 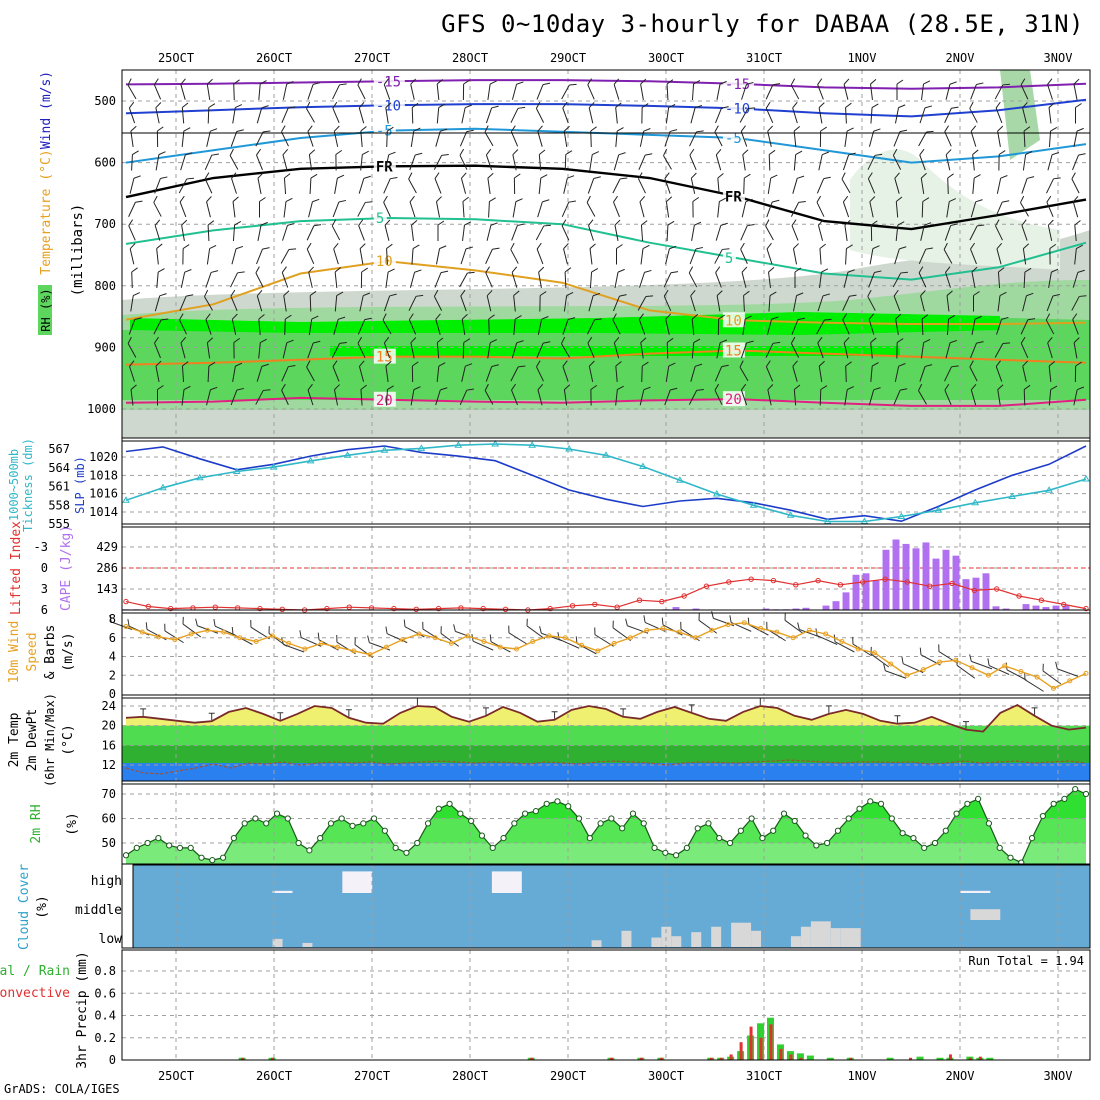 I want to click on isotherm-label--5: -5, so click(x=384, y=132).